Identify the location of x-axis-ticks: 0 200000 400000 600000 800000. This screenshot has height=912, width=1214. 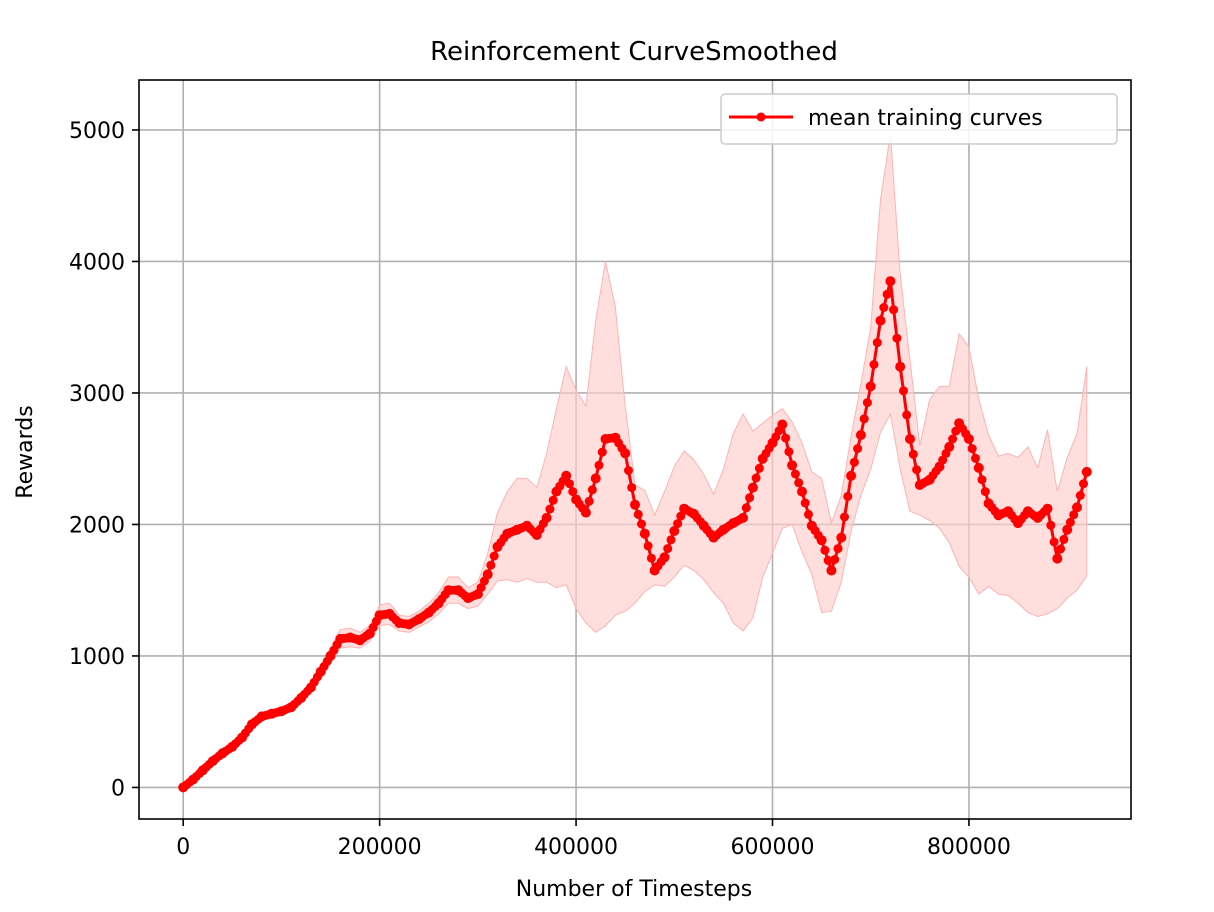
(593, 839).